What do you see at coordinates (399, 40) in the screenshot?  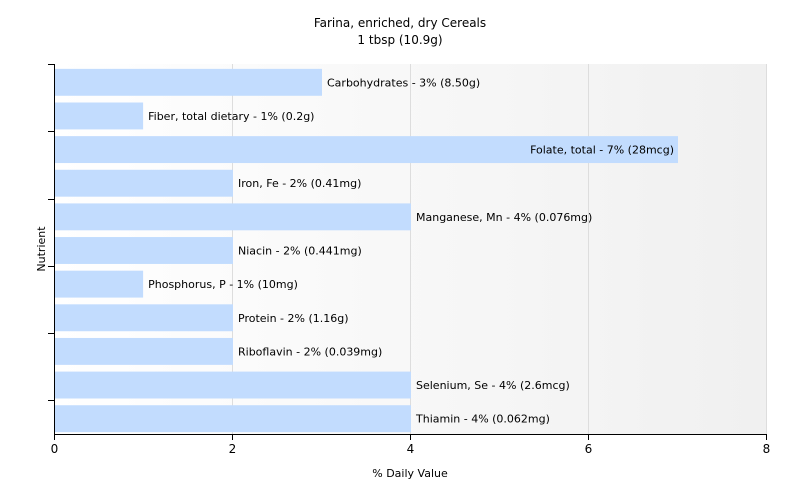 I see `chart-subtitle: 1 tbsp (10.9g)` at bounding box center [399, 40].